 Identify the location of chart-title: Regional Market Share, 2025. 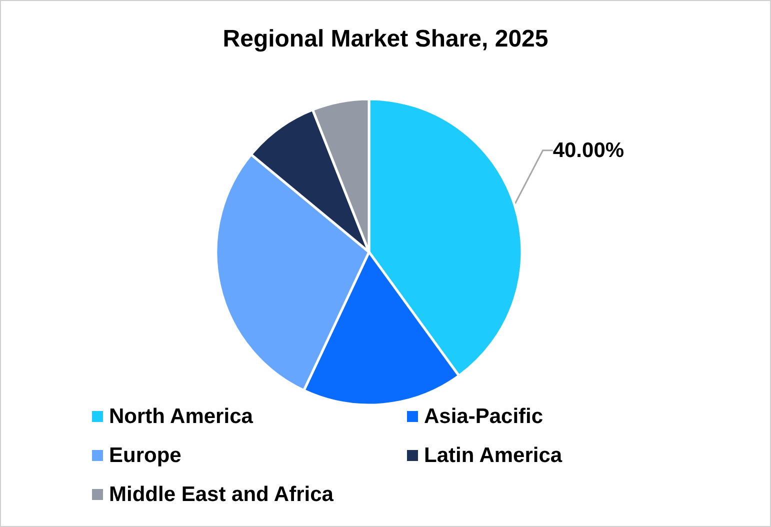
(385, 39).